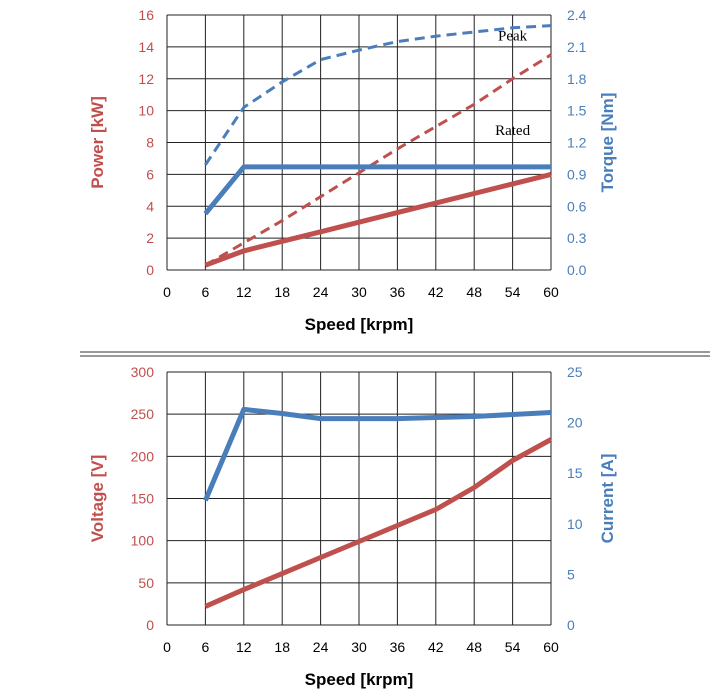 Image resolution: width=720 pixels, height=700 pixels. I want to click on y-right-tick-label: 25, so click(575, 372).